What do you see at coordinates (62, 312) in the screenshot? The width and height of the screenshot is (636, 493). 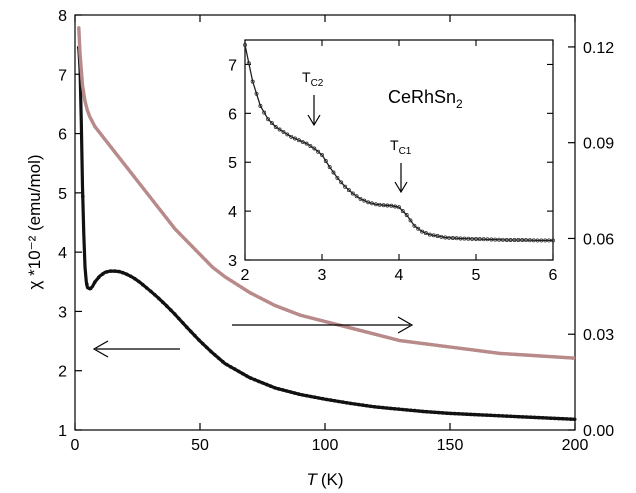 I see `y-left-tick-label: 3` at bounding box center [62, 312].